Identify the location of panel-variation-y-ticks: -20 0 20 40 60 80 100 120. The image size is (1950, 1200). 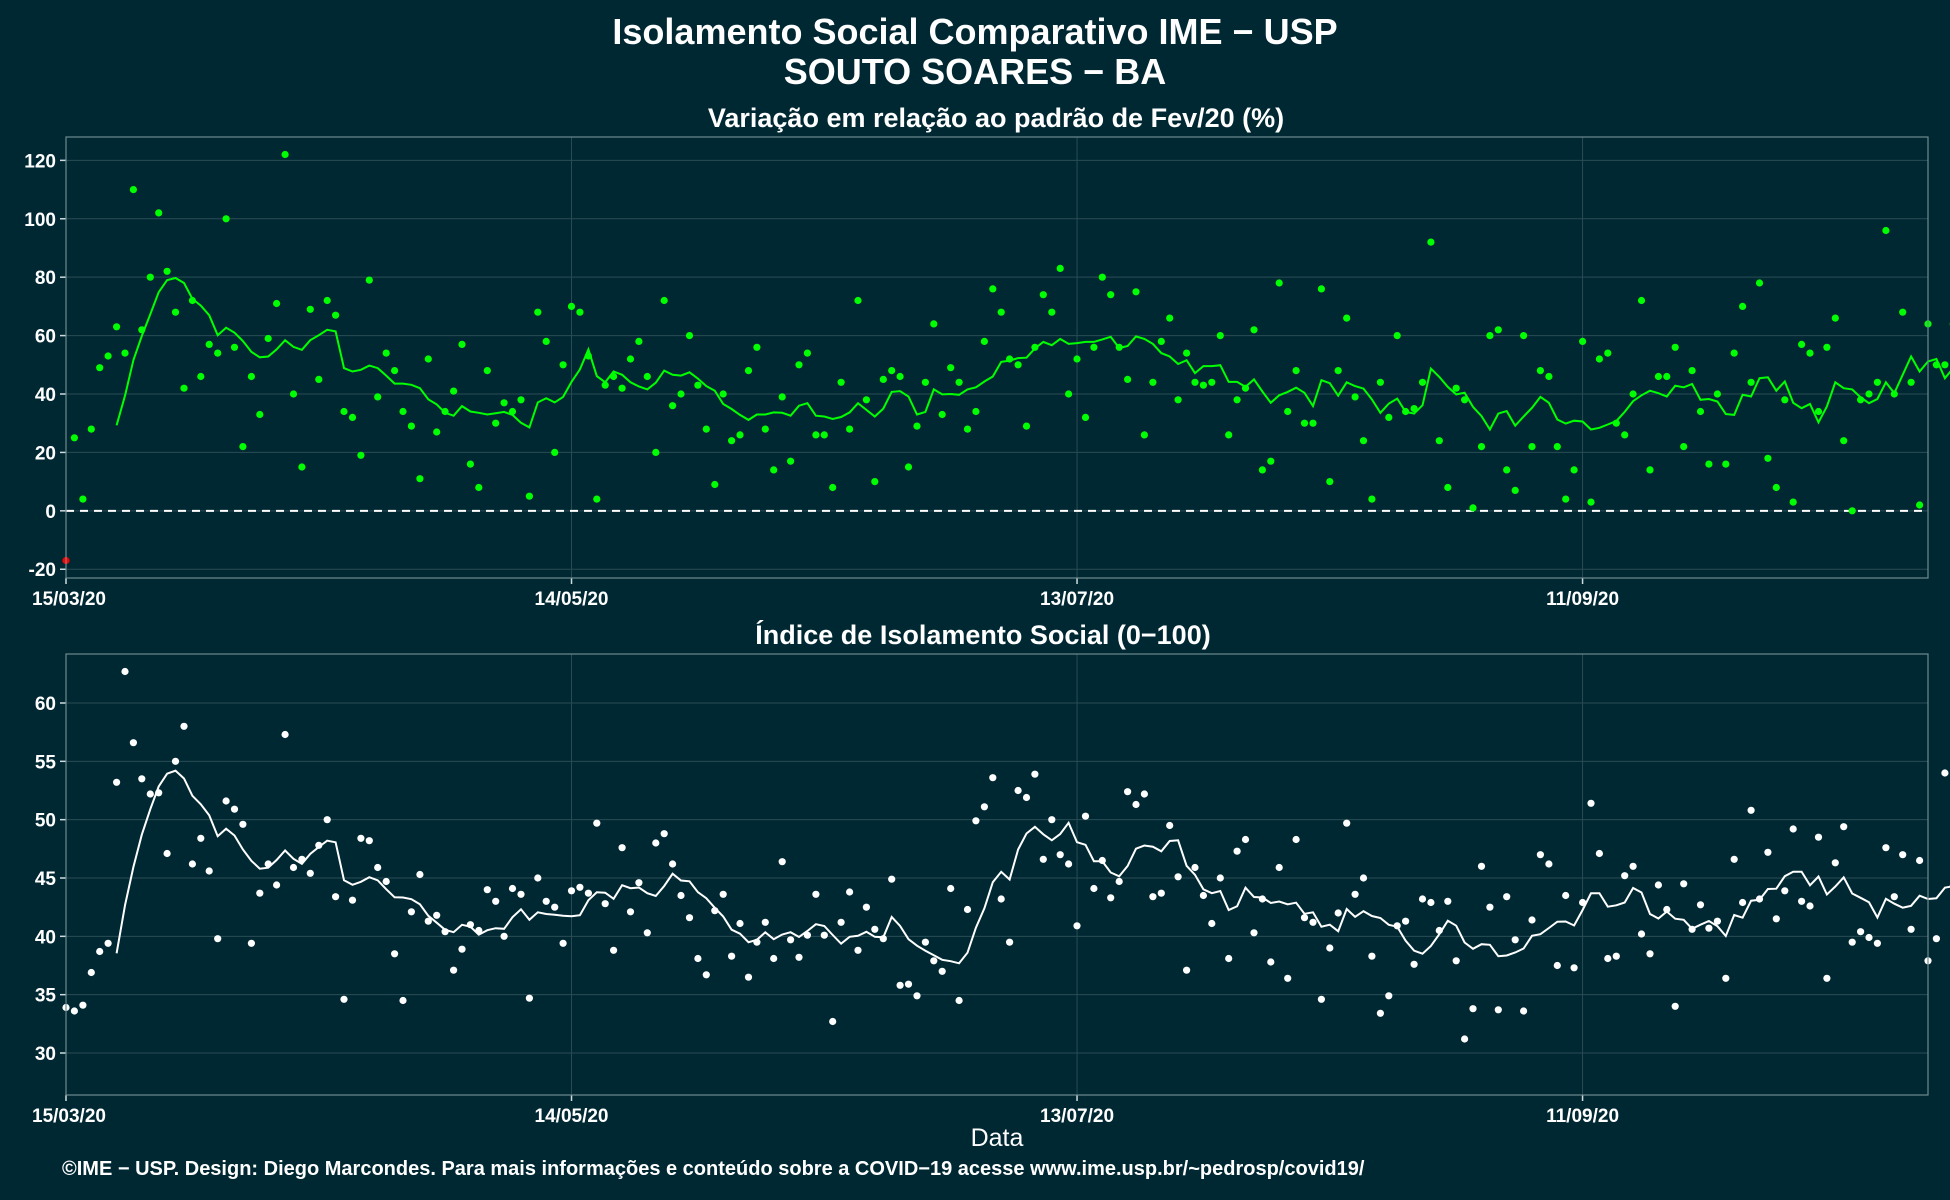
(45, 366).